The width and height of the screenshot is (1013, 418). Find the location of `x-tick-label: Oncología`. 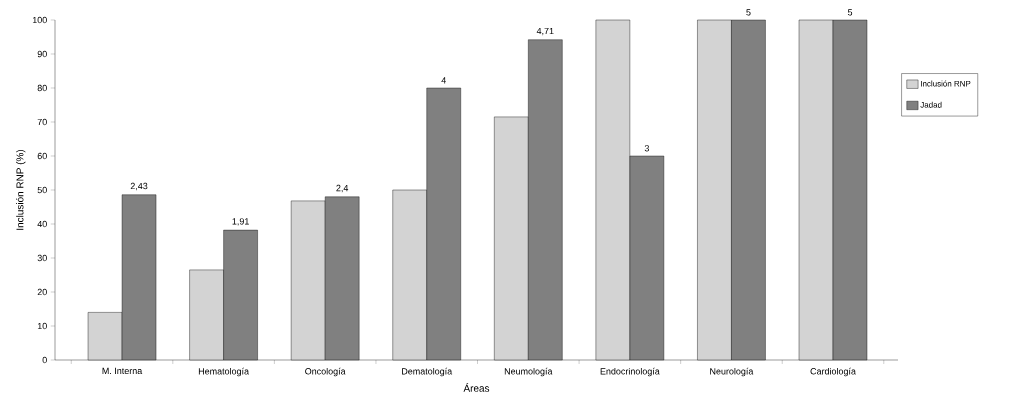

x-tick-label: Oncología is located at coordinates (325, 372).